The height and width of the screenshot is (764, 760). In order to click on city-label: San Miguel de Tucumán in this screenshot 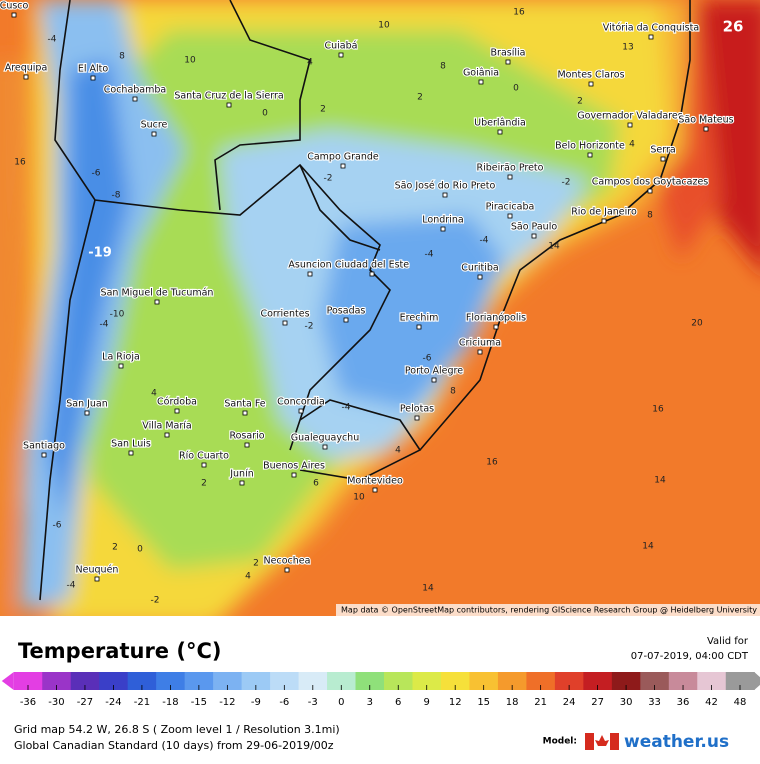, I will do `click(157, 293)`.